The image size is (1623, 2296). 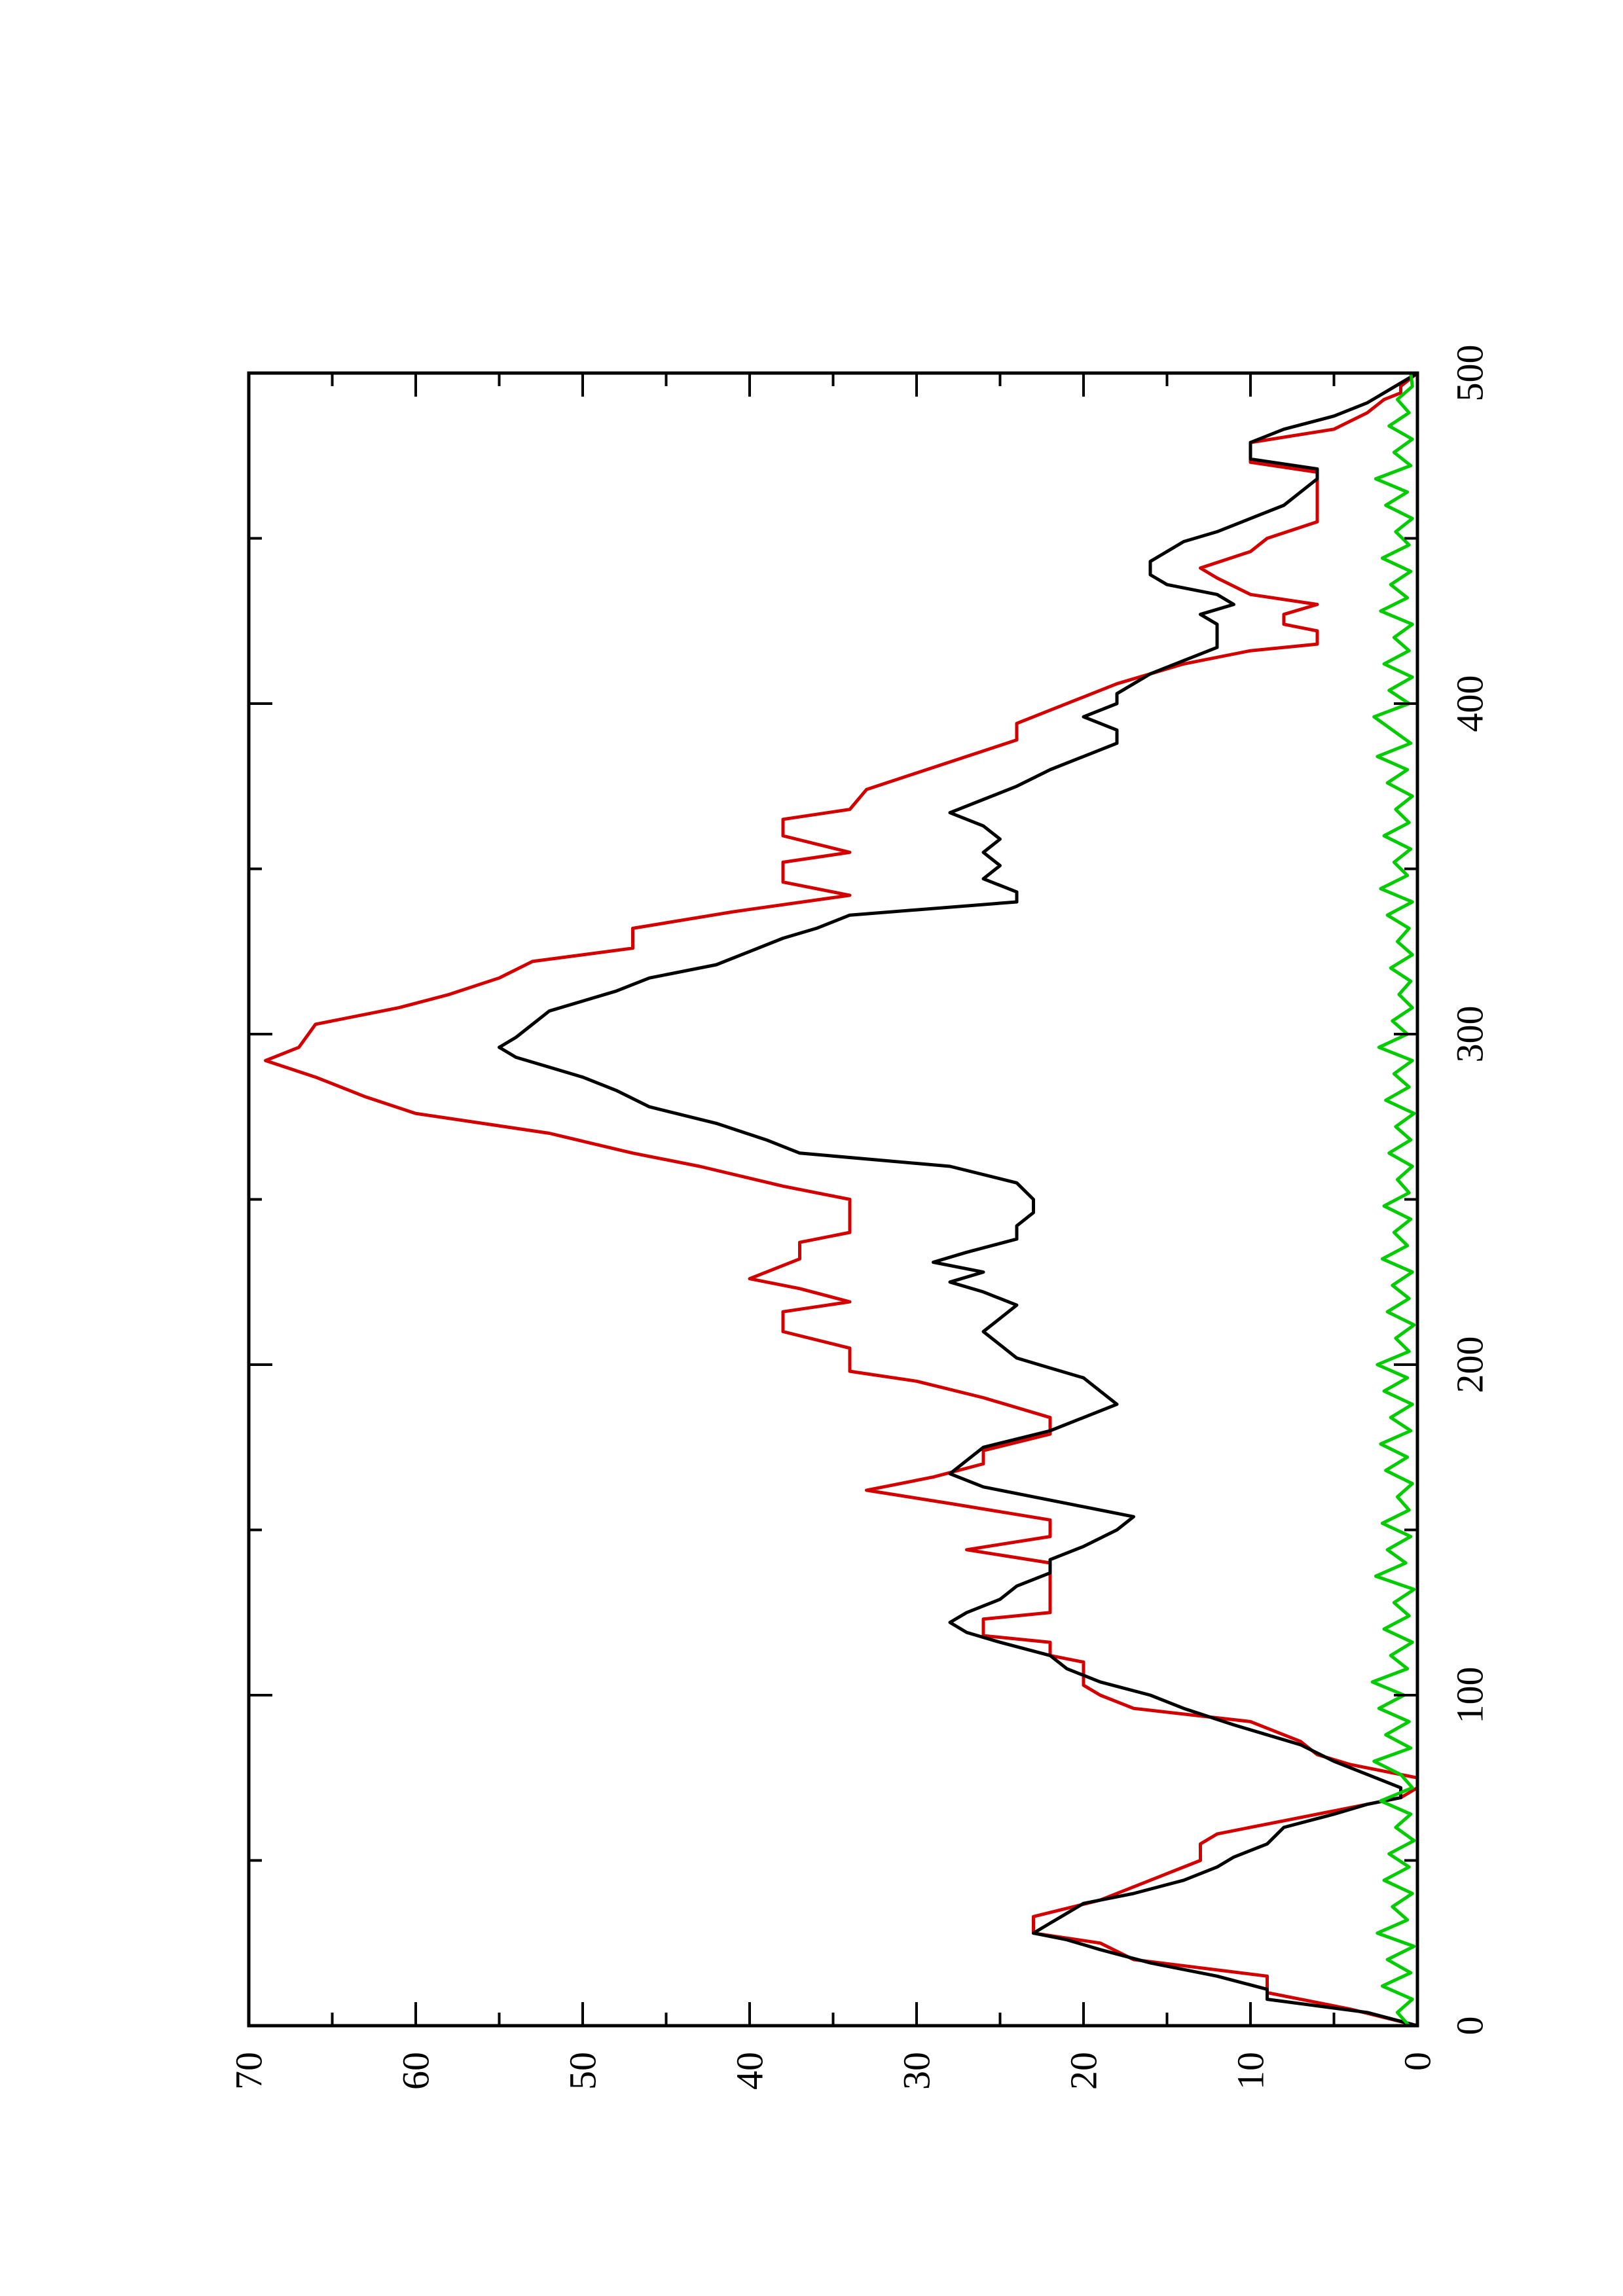 I want to click on x-tick-label: 500, so click(x=1470, y=373).